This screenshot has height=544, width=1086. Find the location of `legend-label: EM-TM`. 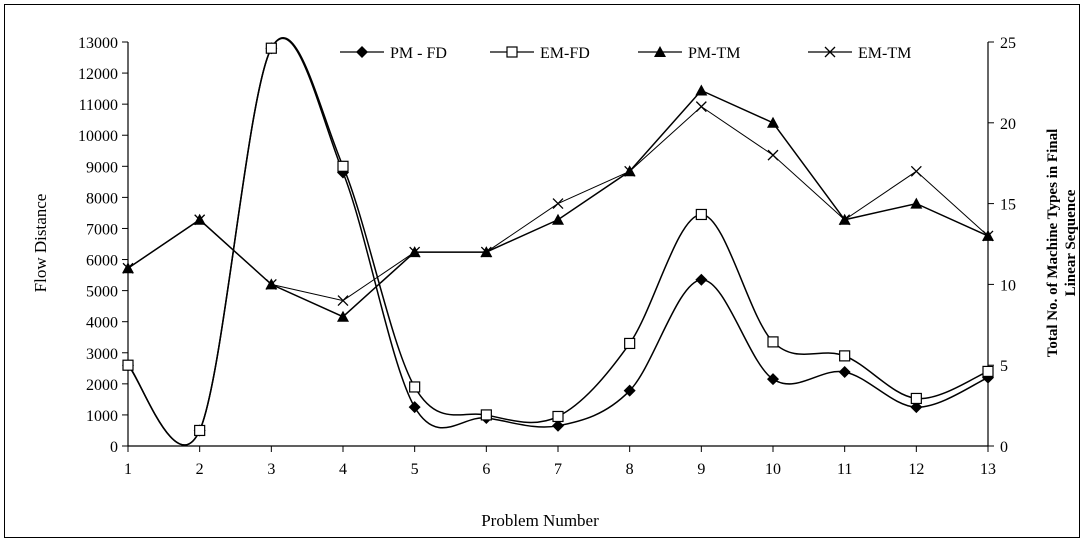

legend-label: EM-TM is located at coordinates (884, 53).